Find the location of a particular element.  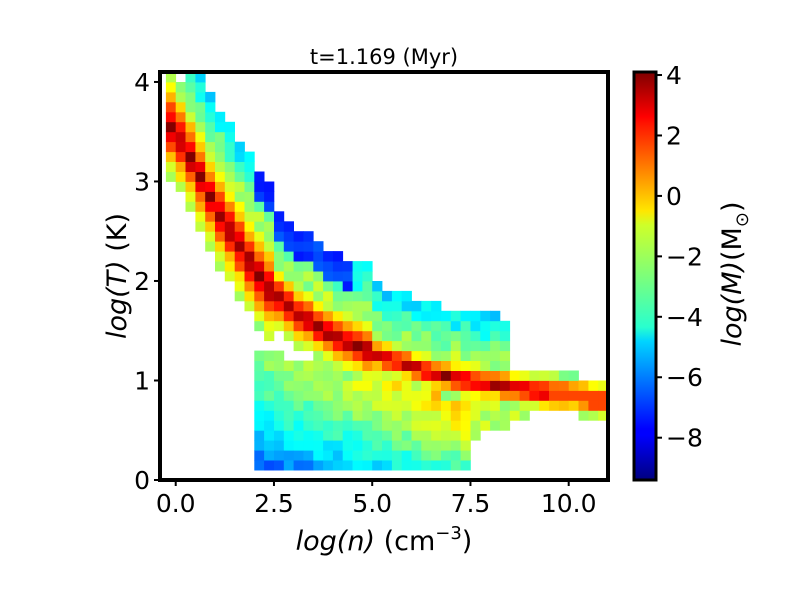

y-tick-label: 4 is located at coordinates (142, 82).